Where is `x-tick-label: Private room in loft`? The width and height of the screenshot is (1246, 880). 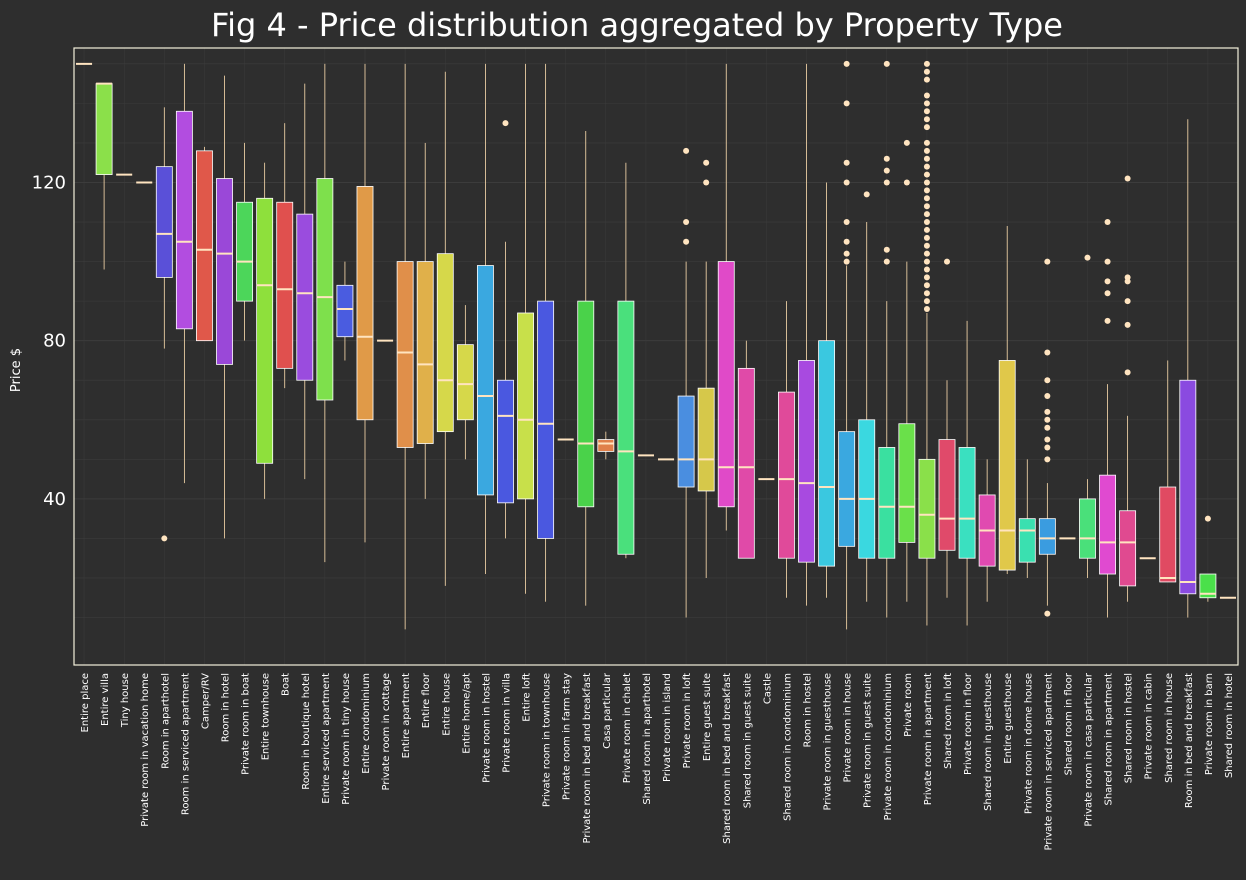
x-tick-label: Private room in loft is located at coordinates (687, 721).